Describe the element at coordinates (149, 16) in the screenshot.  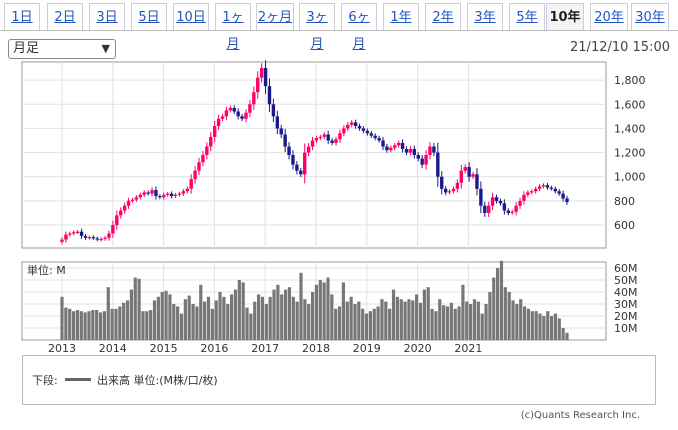
I see `tab-5日: 5日` at that location.